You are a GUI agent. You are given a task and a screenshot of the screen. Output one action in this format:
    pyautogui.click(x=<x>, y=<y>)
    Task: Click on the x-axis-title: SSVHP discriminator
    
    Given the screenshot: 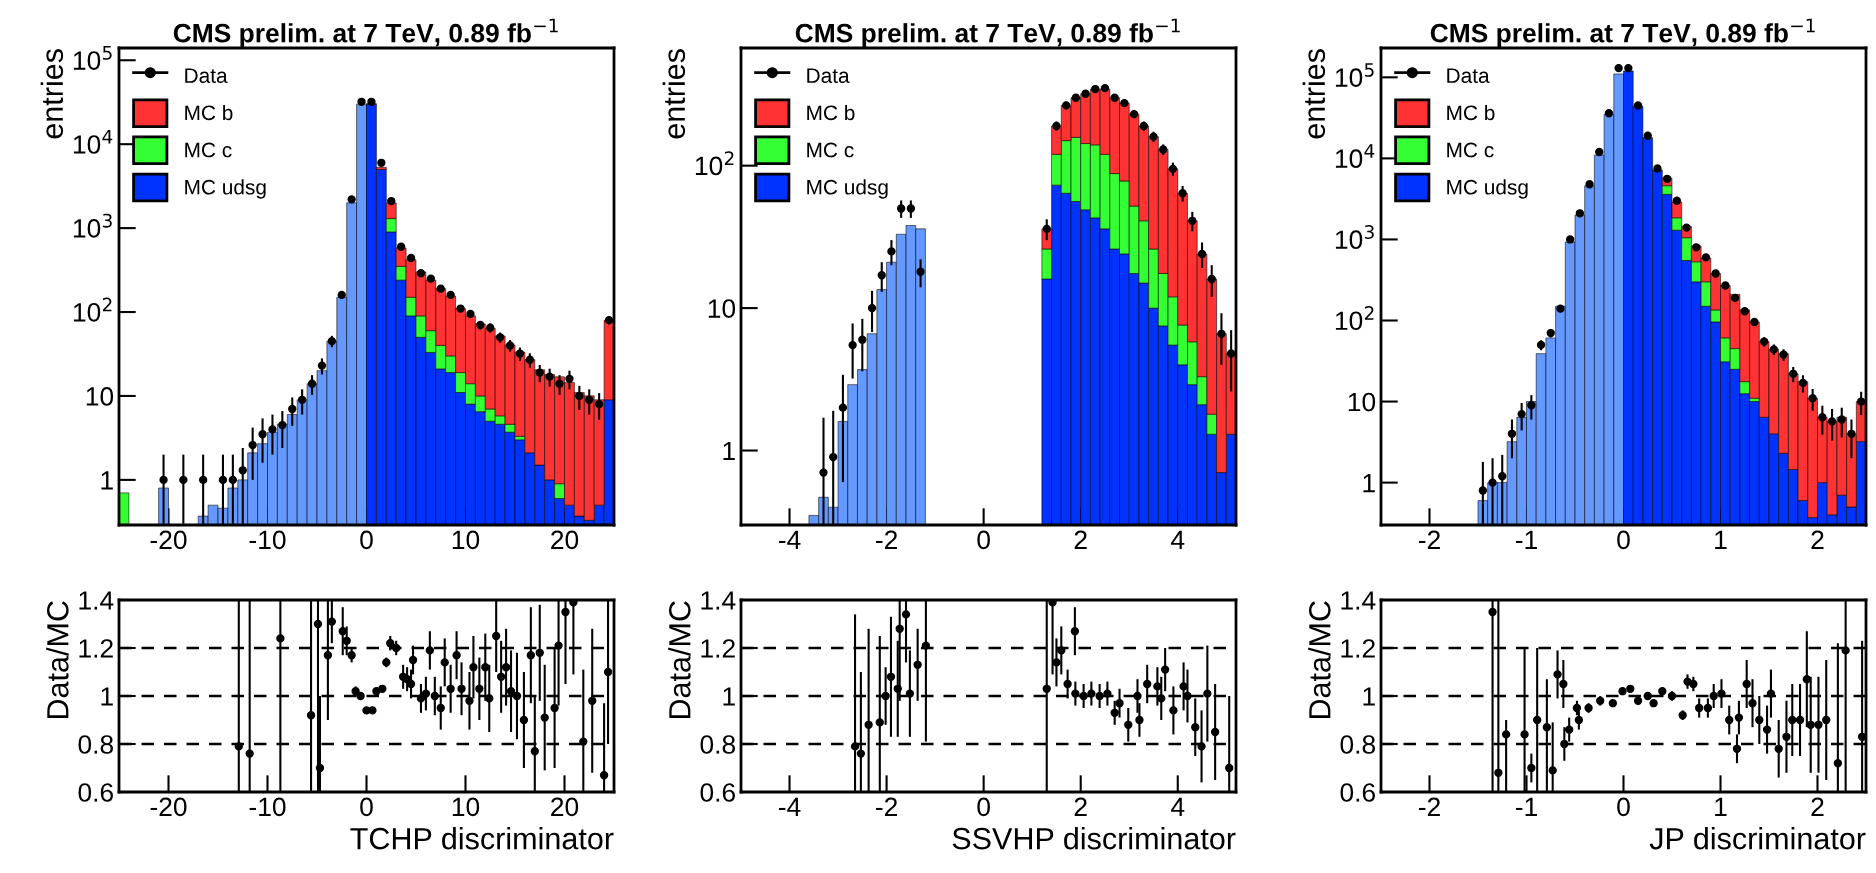 What is the action you would take?
    pyautogui.click(x=1094, y=838)
    